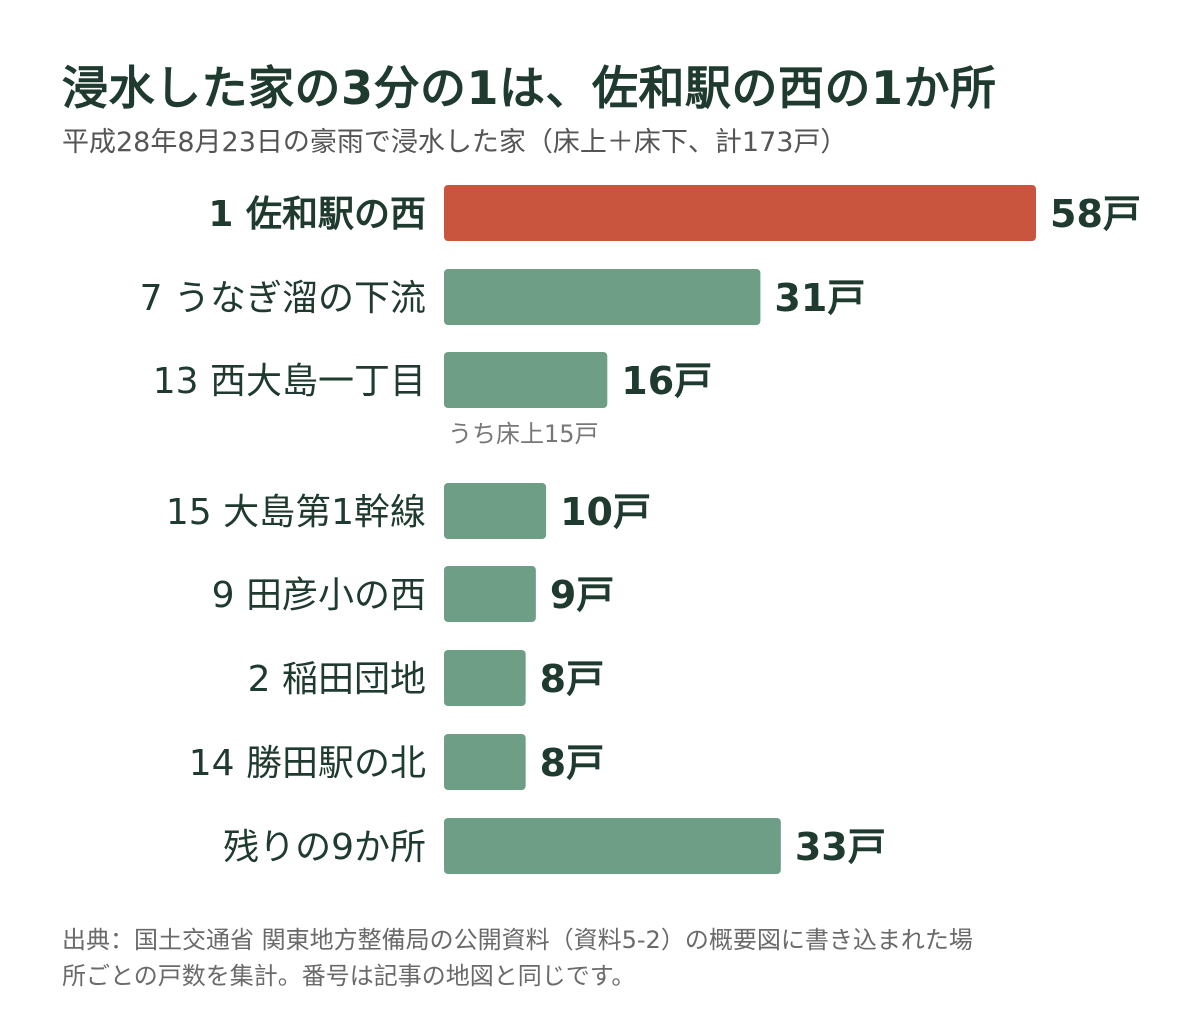 This screenshot has height=1024, width=1200. Describe the element at coordinates (529, 88) in the screenshot. I see `chart-title: 浸水した家の3分の1は、佐和駅の西の1か所` at that location.